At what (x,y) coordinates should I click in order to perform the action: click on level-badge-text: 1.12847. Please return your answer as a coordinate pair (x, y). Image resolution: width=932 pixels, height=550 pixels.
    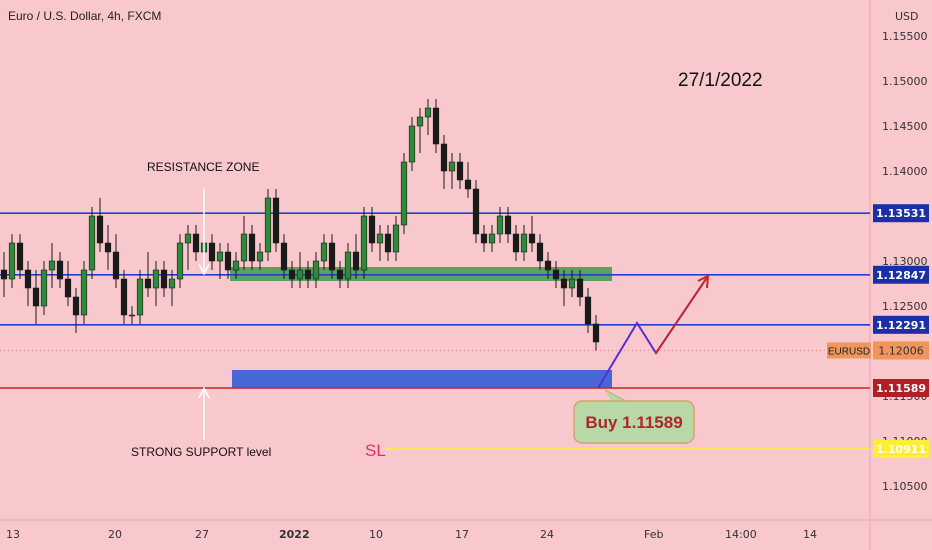
    Looking at the image, I should click on (901, 275).